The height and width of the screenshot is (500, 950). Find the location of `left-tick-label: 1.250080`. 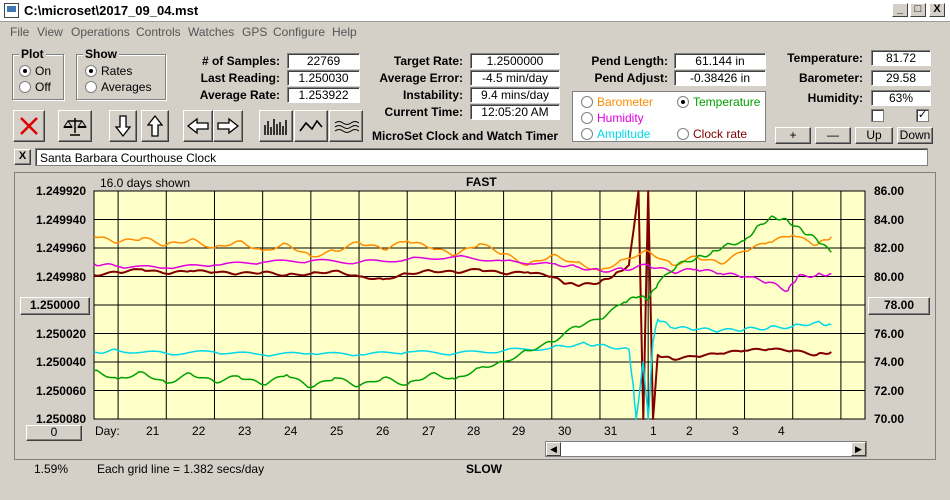

left-tick-label: 1.250080 is located at coordinates (60, 419).